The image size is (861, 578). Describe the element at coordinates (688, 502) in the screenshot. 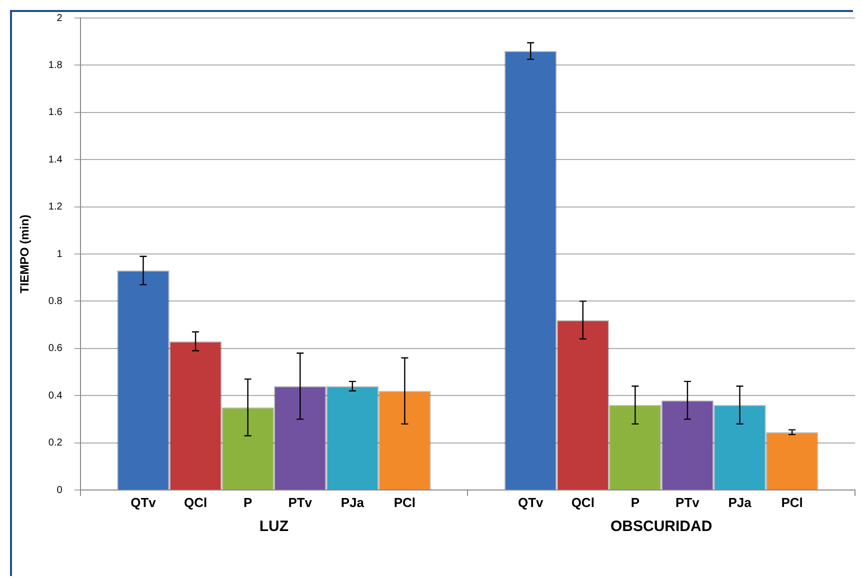

I see `text: PTv` at that location.